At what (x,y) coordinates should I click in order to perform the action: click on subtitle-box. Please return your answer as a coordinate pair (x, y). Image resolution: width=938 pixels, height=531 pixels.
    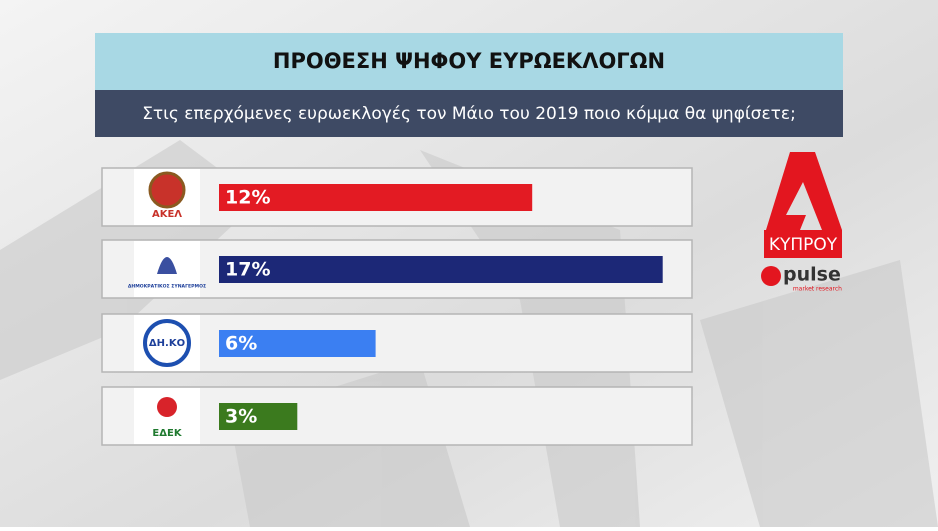
    Looking at the image, I should click on (469, 113).